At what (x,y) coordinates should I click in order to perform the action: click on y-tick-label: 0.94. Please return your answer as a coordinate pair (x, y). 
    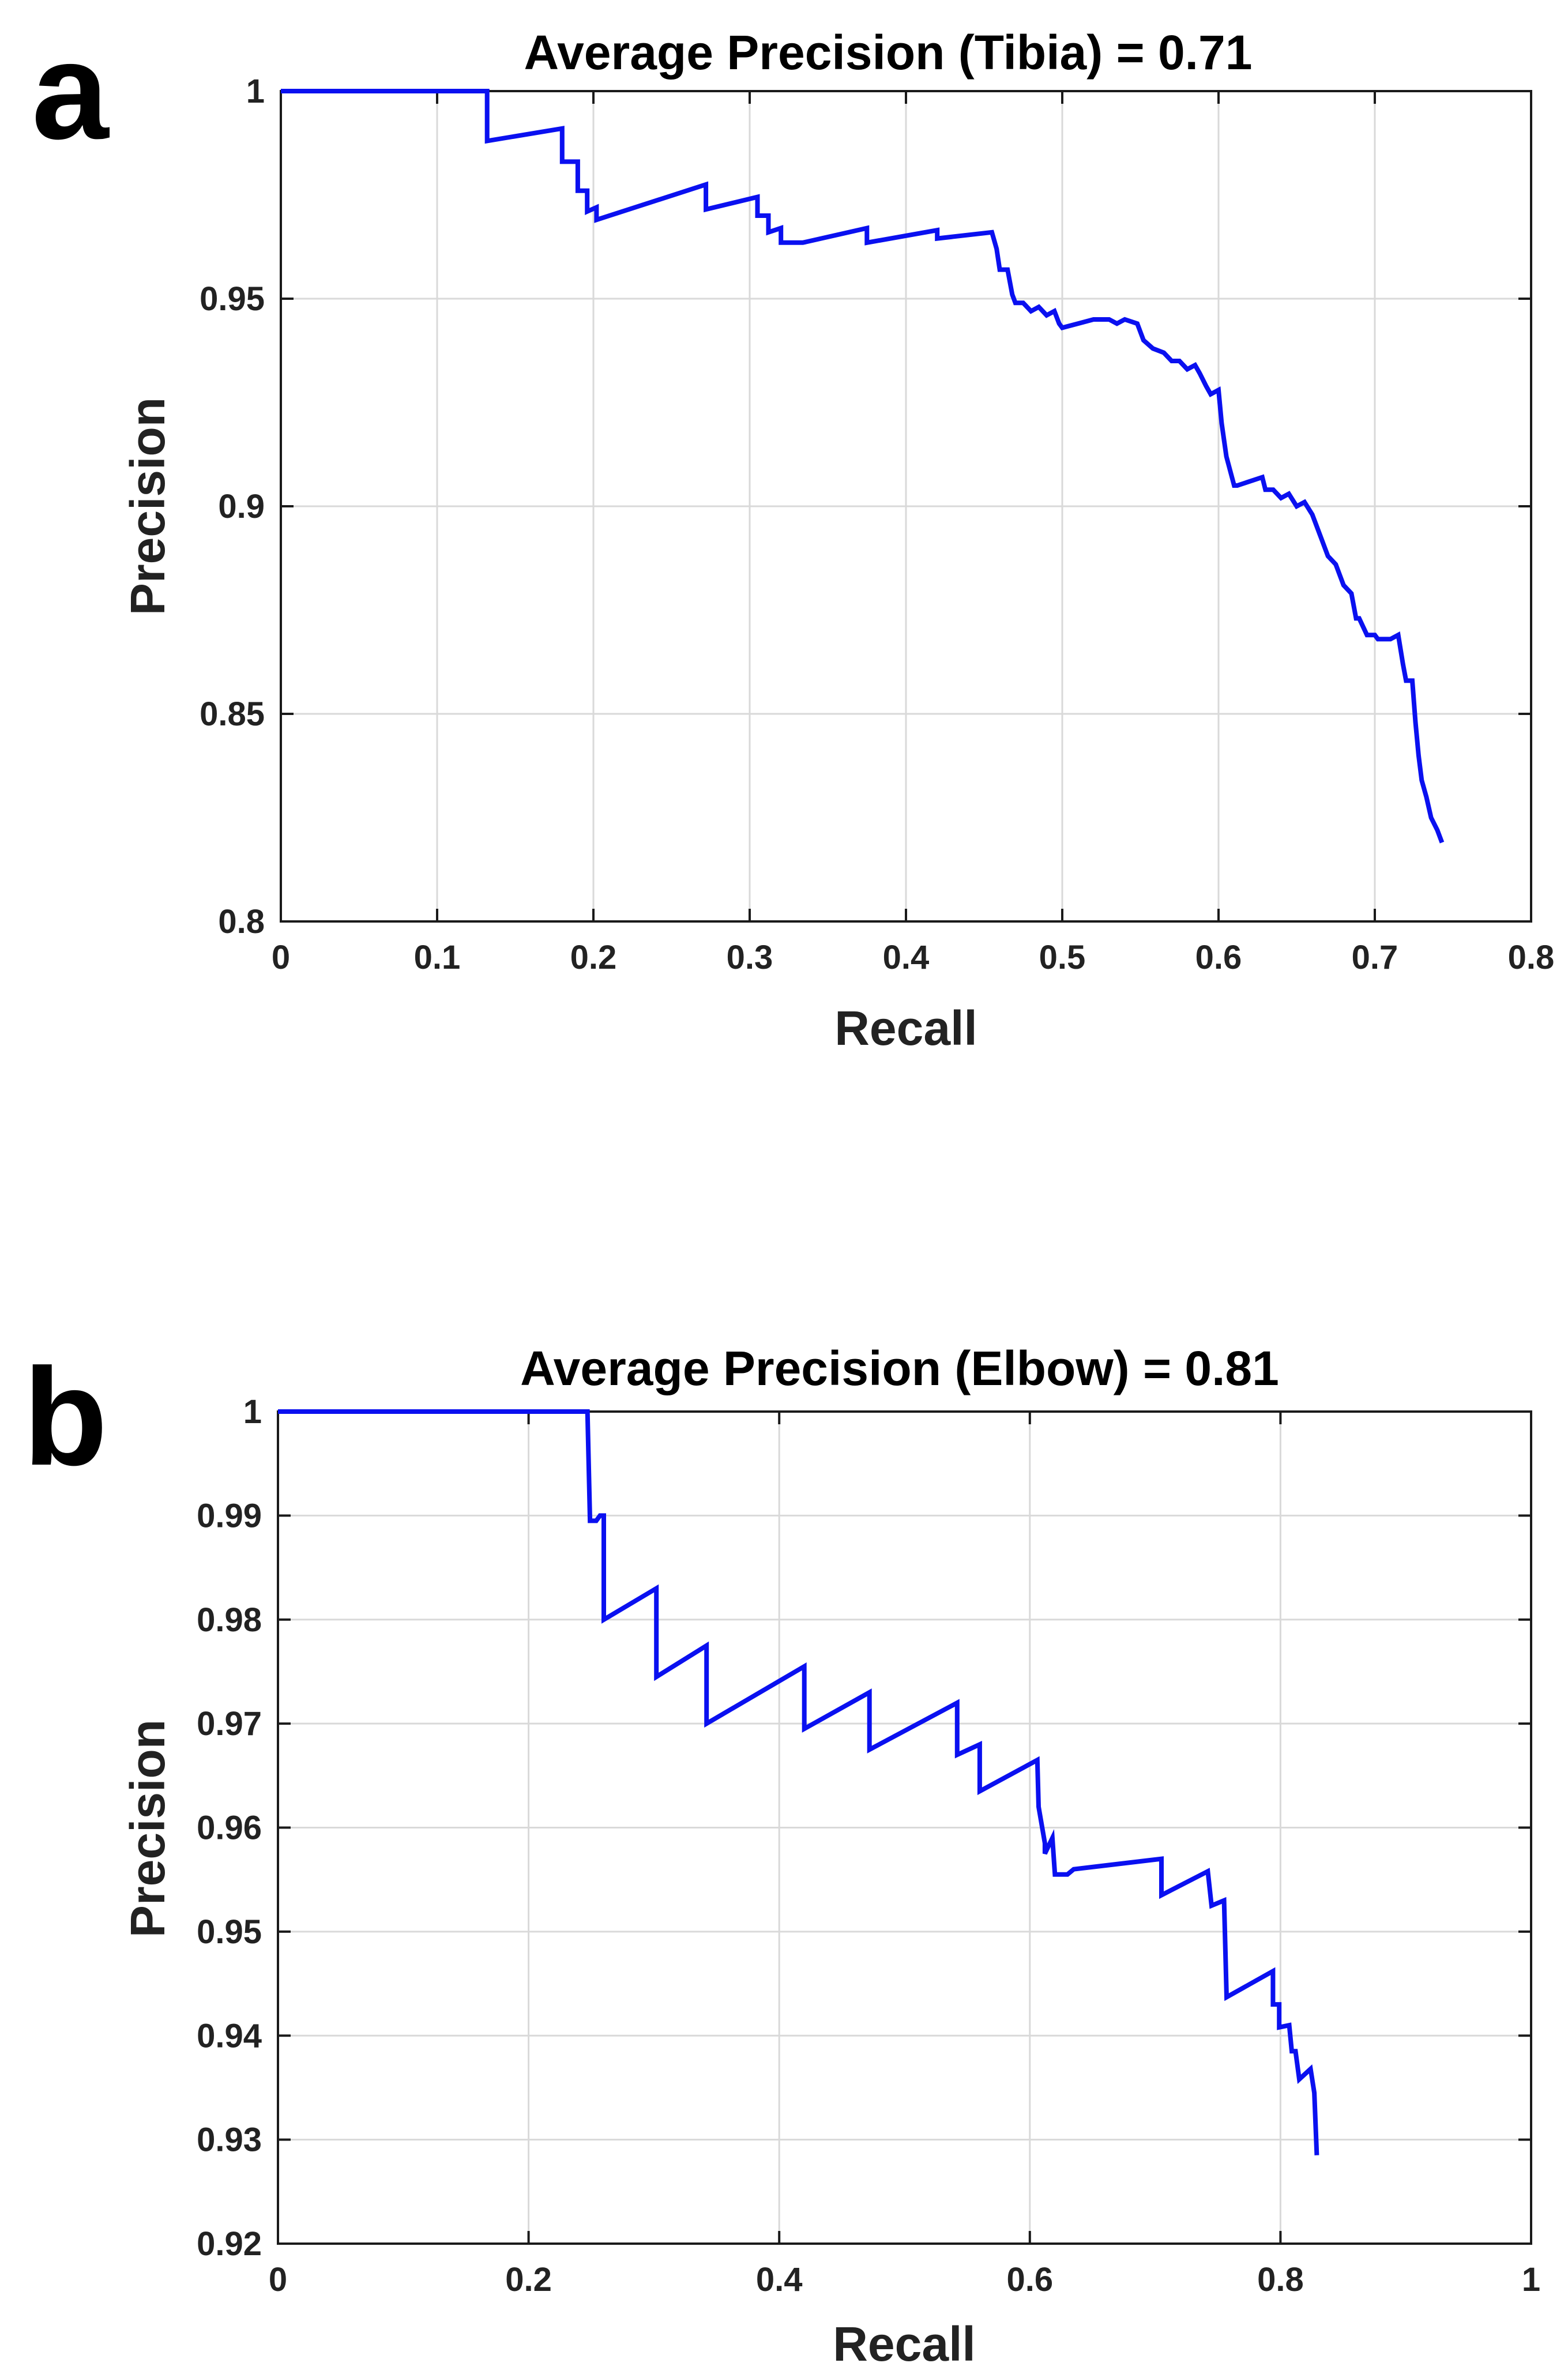
    Looking at the image, I should click on (230, 2036).